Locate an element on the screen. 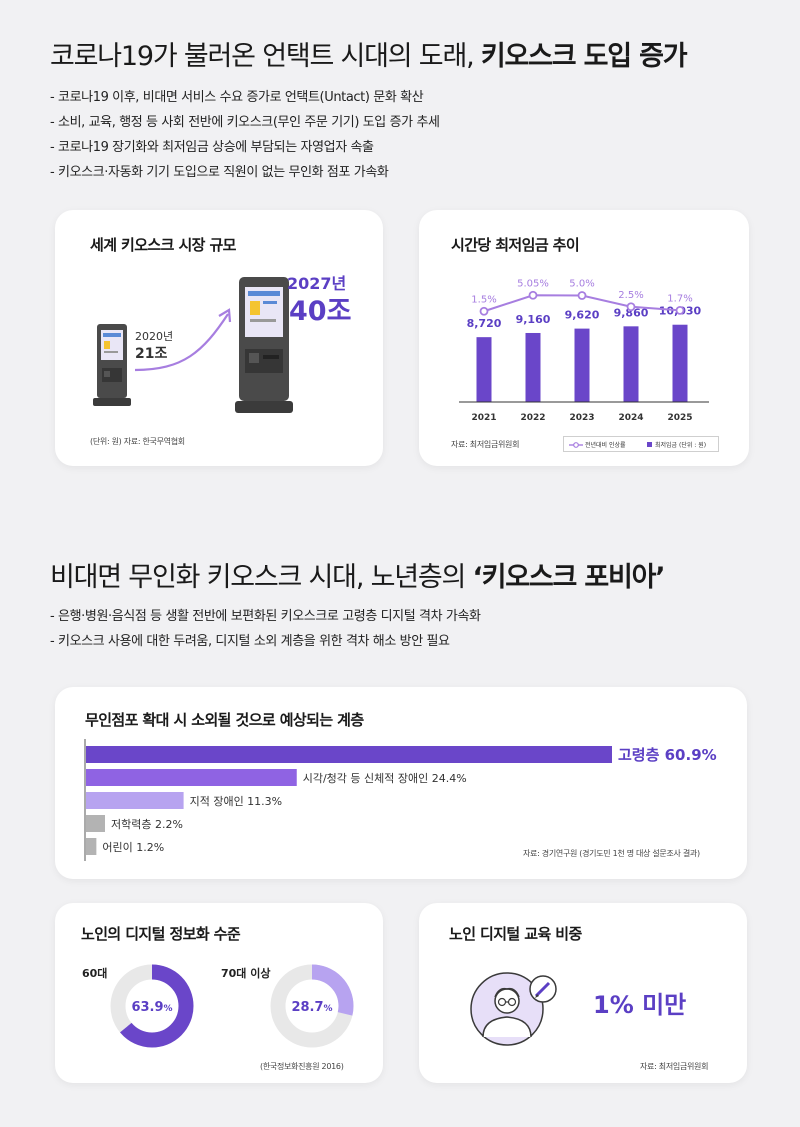  year-2020-label: 2020년 is located at coordinates (154, 336).